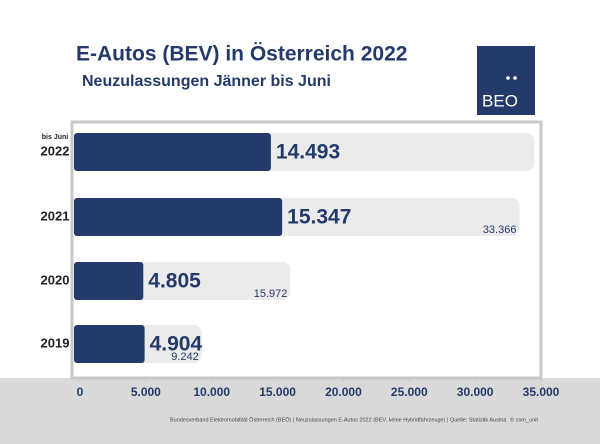  Describe the element at coordinates (176, 344) in the screenshot. I see `value-label-half-year: 4.904` at that location.